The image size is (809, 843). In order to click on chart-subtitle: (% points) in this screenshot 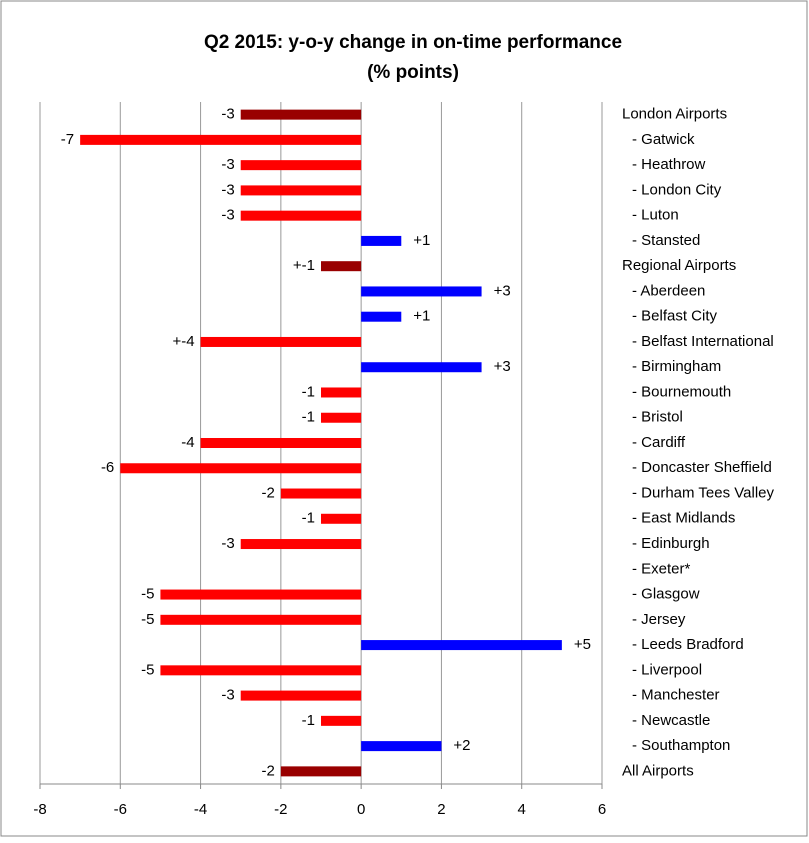, I will do `click(413, 72)`.